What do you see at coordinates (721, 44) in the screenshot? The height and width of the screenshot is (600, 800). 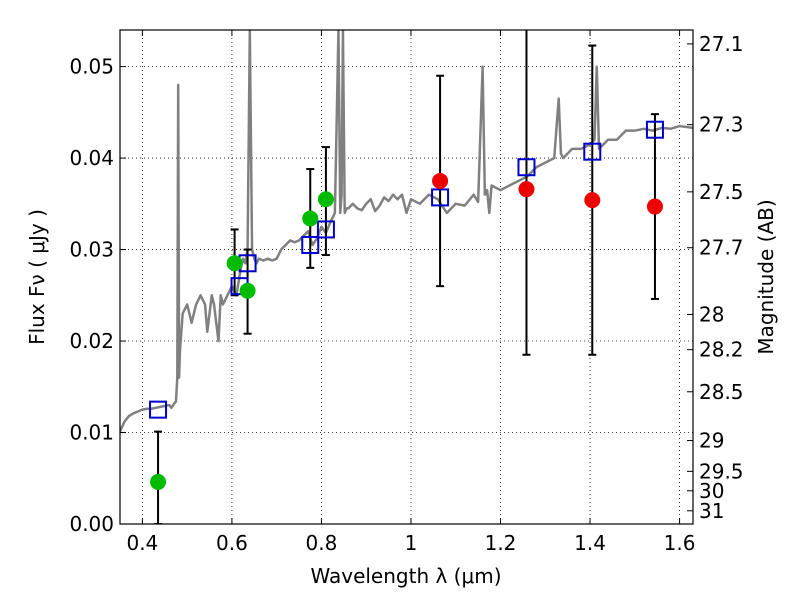 I see `right-tick-label: 27.1` at bounding box center [721, 44].